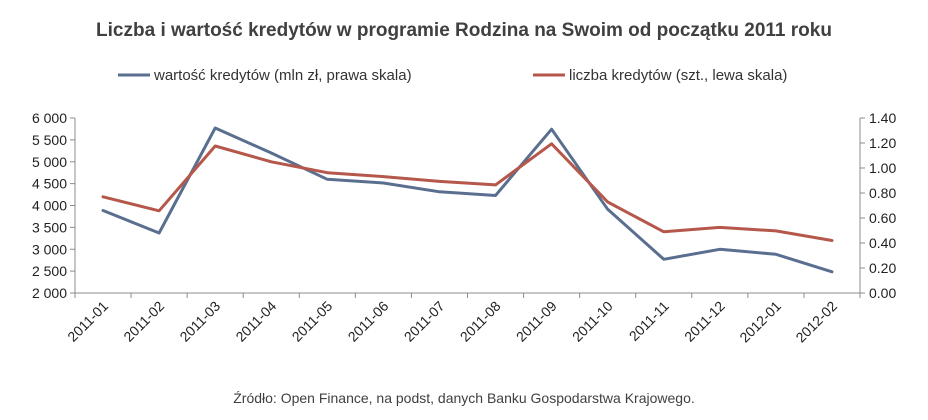 Image resolution: width=928 pixels, height=420 pixels. Describe the element at coordinates (49, 162) in the screenshot. I see `y-left-tick-label: 5 000` at that location.